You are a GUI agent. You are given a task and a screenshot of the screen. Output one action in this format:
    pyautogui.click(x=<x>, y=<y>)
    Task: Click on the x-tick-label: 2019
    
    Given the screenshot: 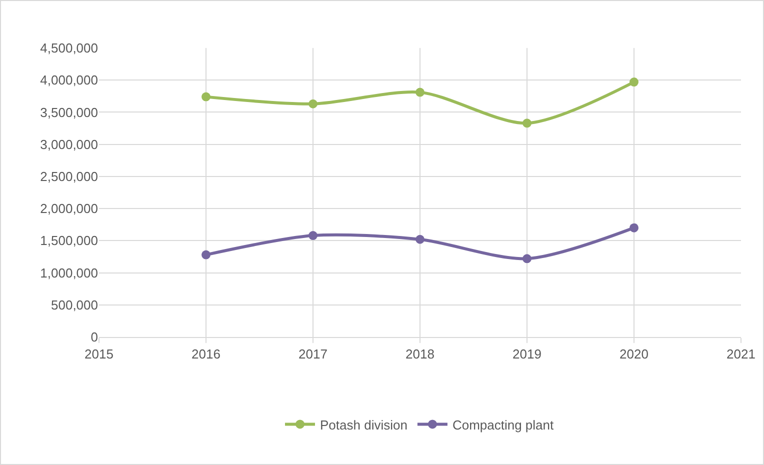 What is the action you would take?
    pyautogui.click(x=527, y=354)
    